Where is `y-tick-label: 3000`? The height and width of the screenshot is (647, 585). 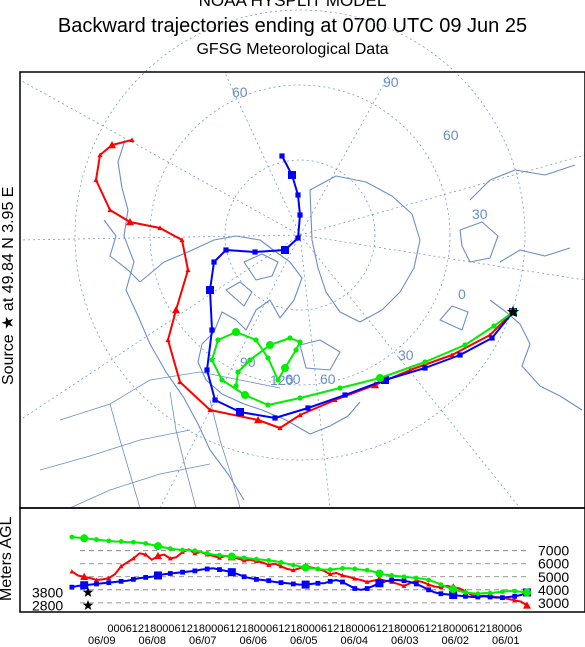
y-tick-label: 3000 is located at coordinates (553, 603).